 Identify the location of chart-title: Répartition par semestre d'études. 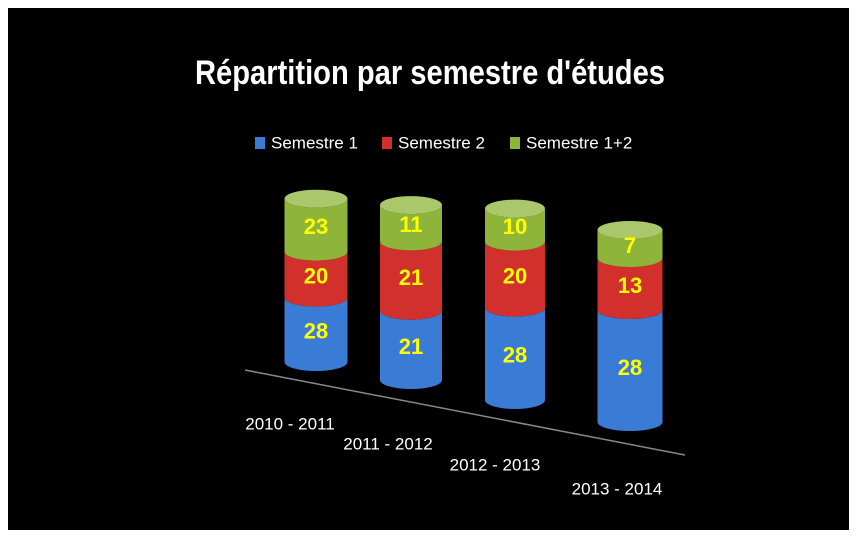
(430, 73).